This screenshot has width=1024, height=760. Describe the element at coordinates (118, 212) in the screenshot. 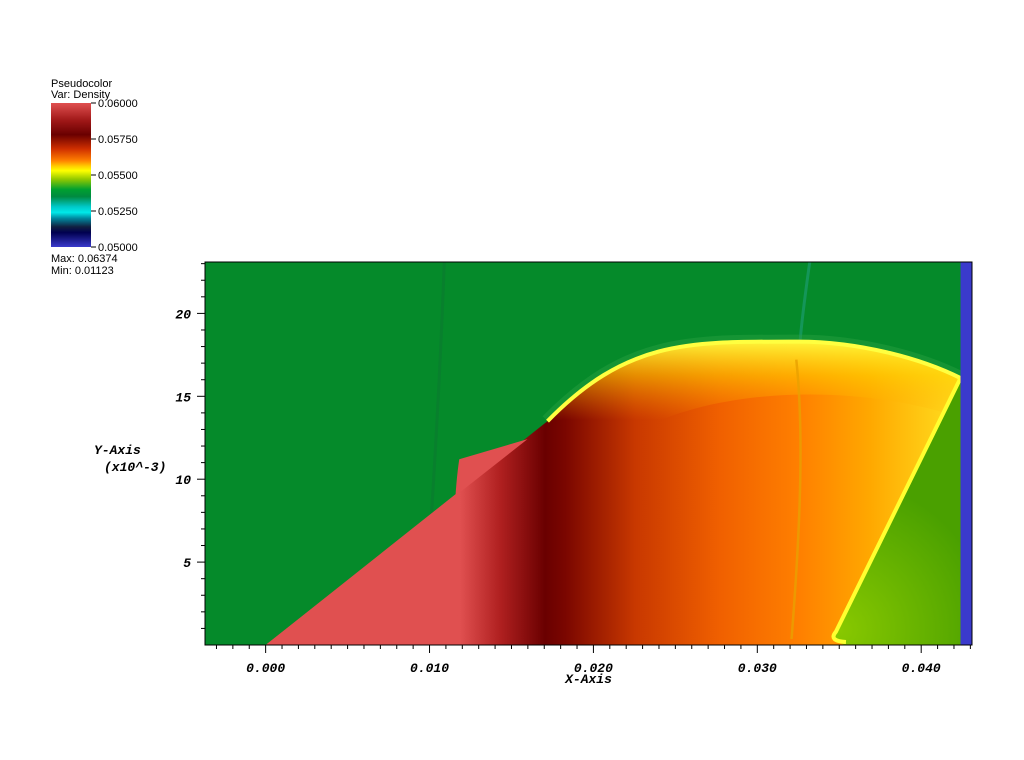

I see `legend-tick-label: 0.05250` at that location.